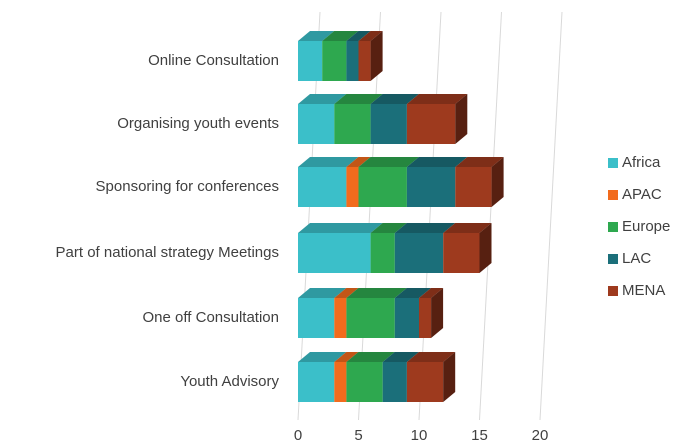 Image resolution: width=680 pixels, height=443 pixels. Describe the element at coordinates (198, 123) in the screenshot. I see `category-label: Organising youth events` at that location.